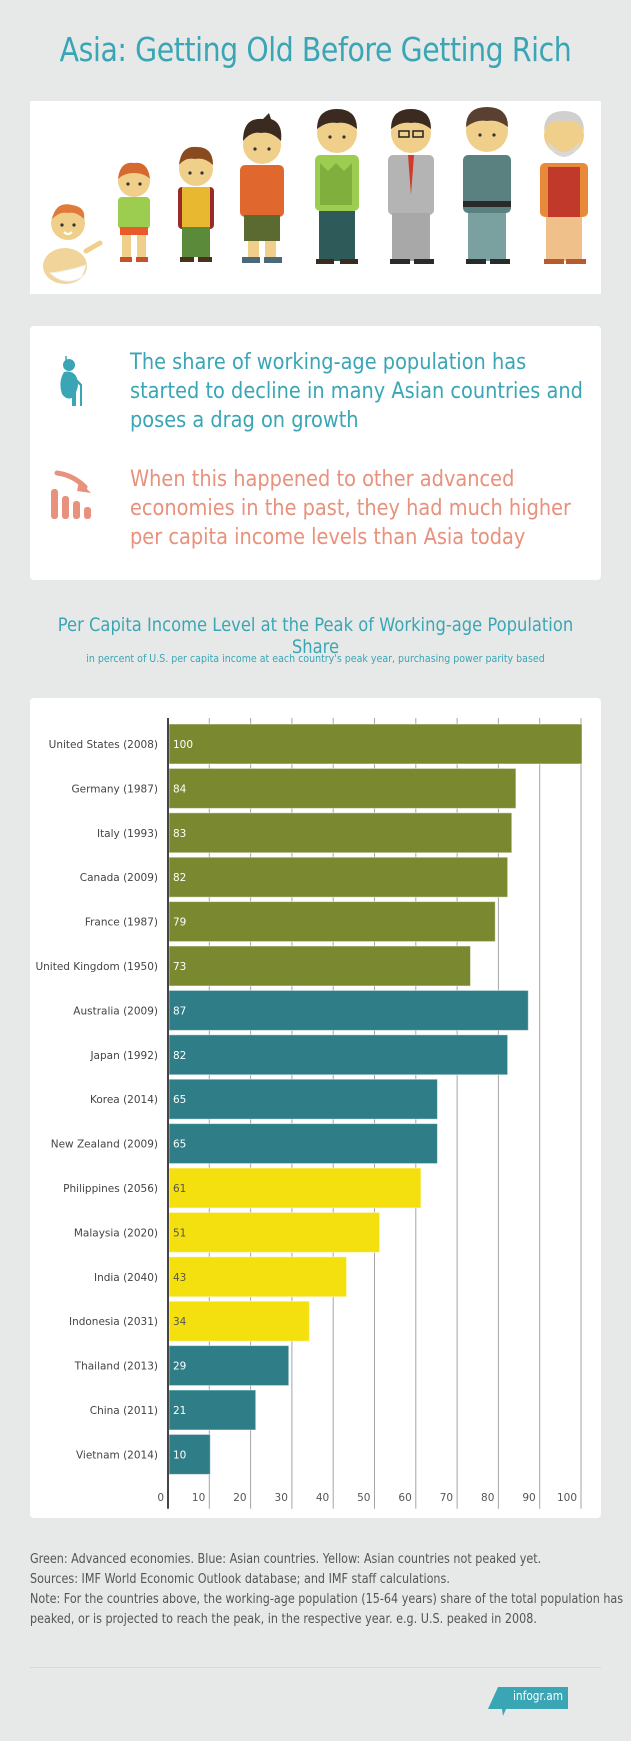  I want to click on baby-figure, so click(73, 244).